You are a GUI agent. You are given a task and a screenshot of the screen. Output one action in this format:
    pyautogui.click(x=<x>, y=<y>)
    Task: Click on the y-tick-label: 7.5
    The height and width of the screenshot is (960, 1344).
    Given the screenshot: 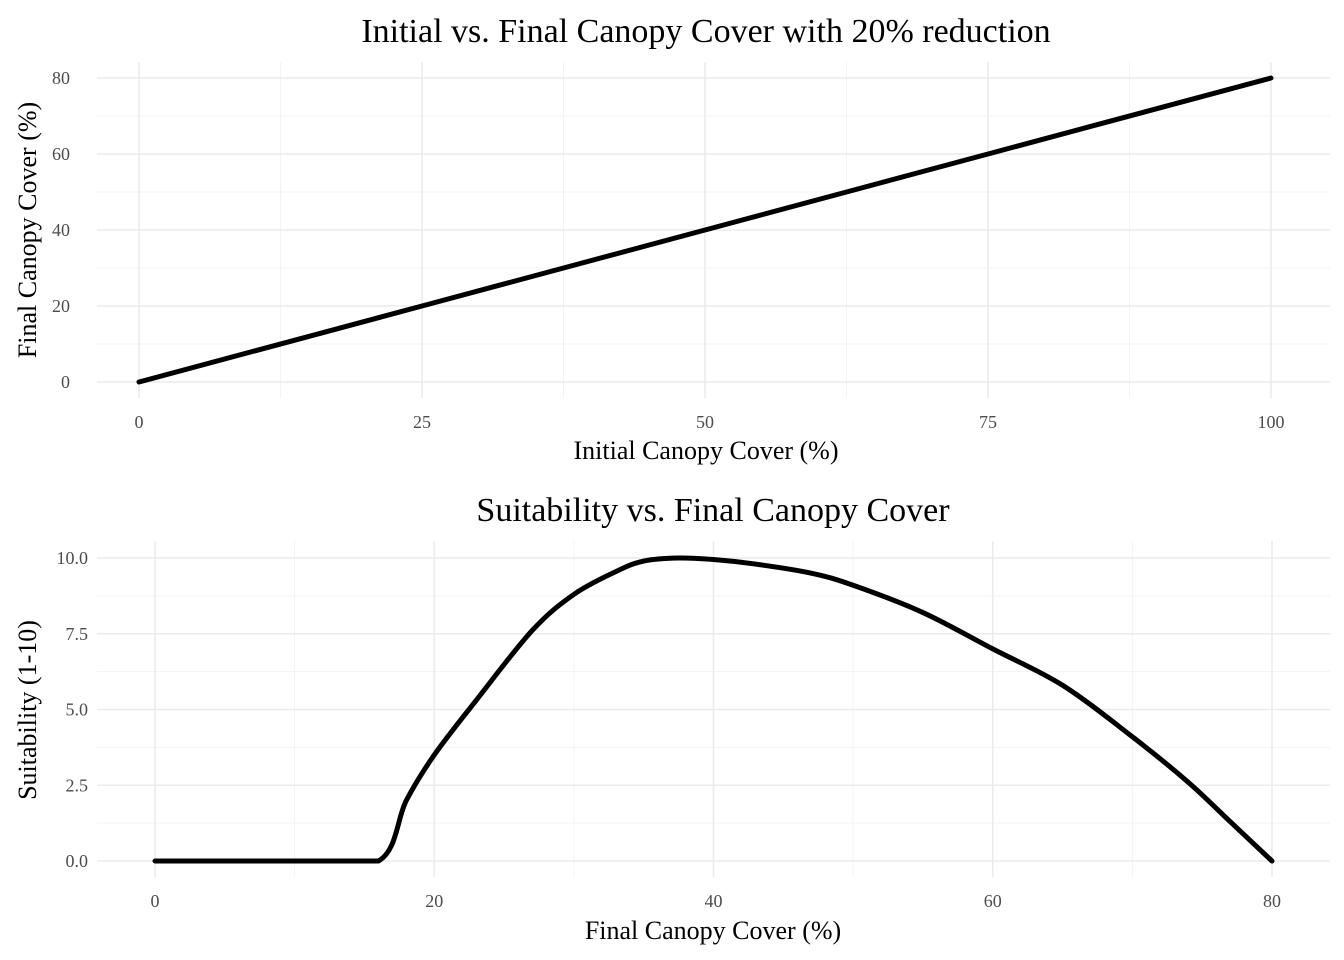 What is the action you would take?
    pyautogui.click(x=77, y=634)
    